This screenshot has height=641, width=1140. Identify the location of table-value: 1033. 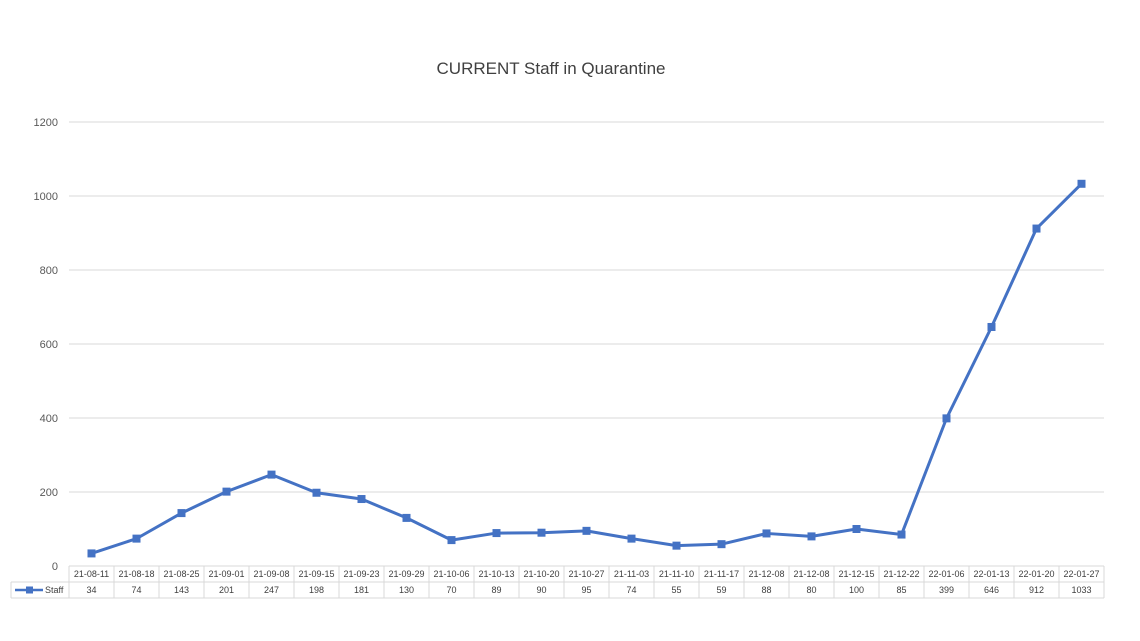
(1081, 590).